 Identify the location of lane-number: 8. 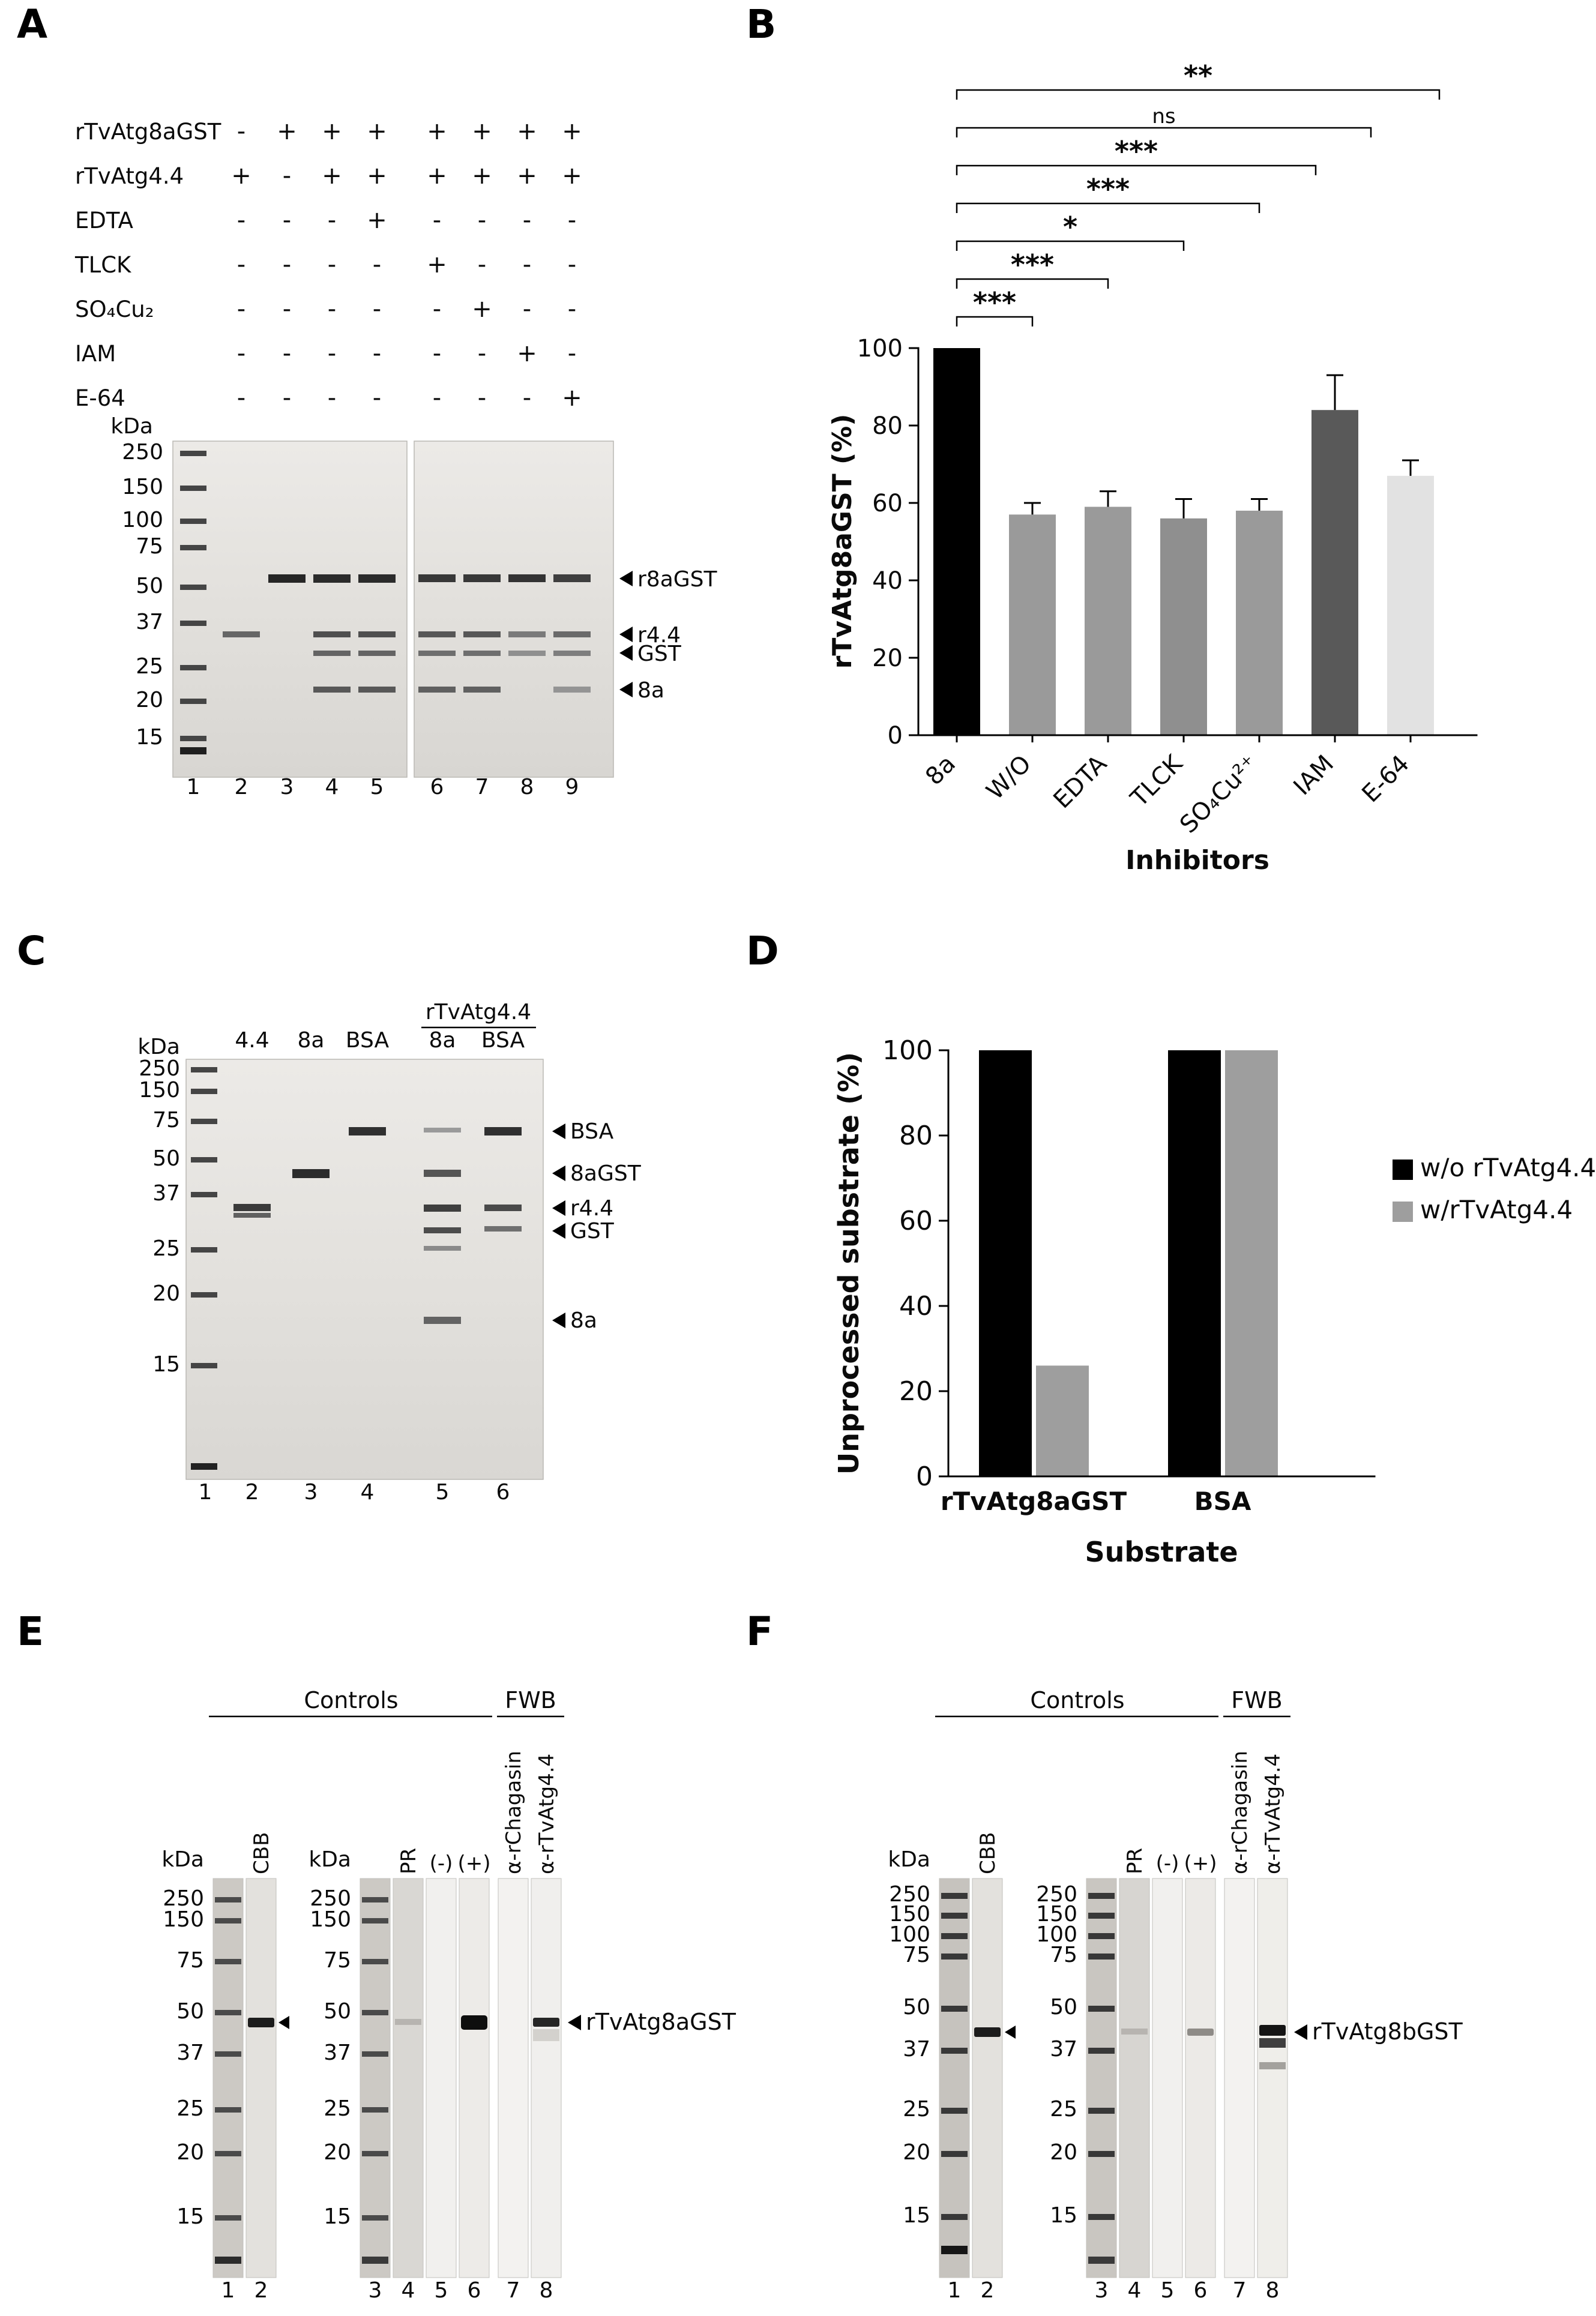
(527, 787).